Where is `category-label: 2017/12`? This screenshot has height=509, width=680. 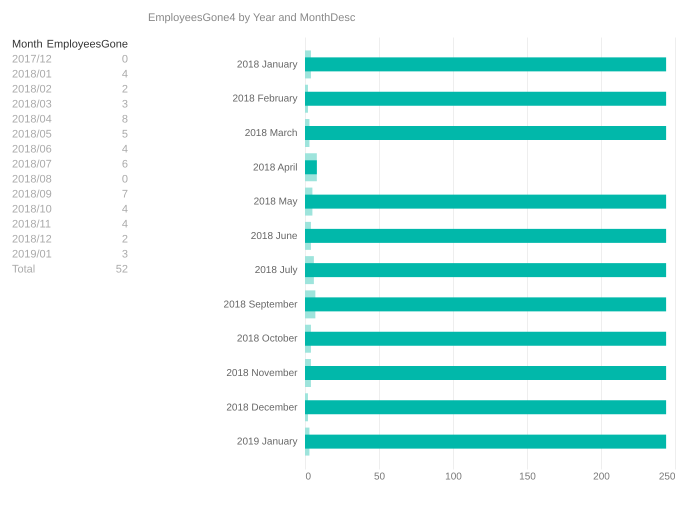
category-label: 2017/12 is located at coordinates (32, 60).